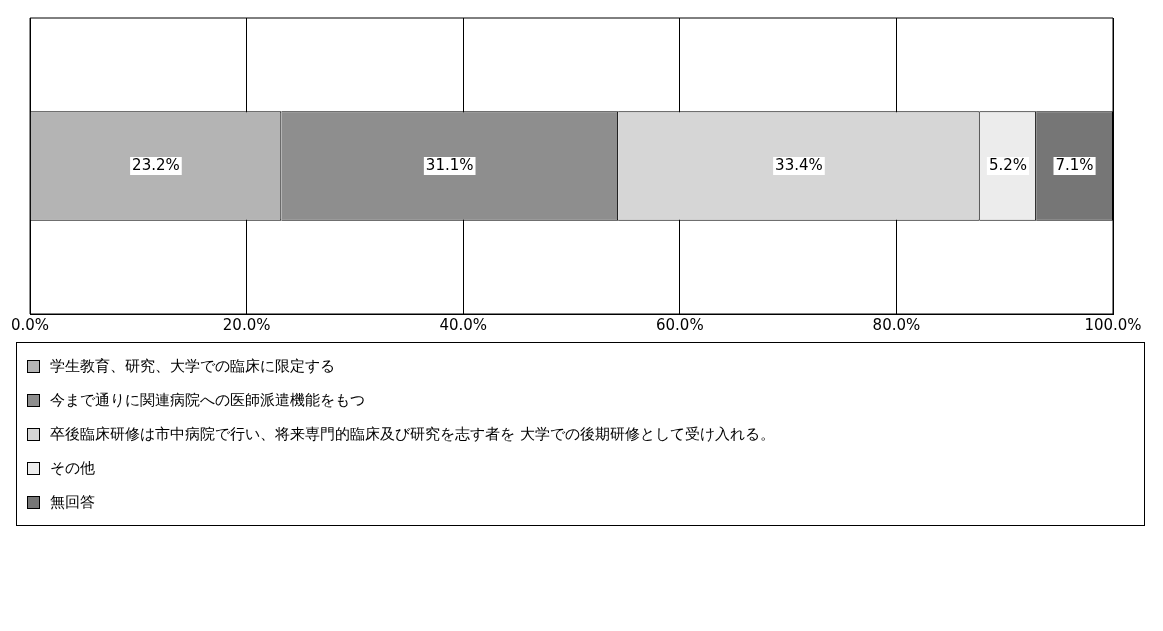  I want to click on data-label: 7.1%, so click(1074, 164).